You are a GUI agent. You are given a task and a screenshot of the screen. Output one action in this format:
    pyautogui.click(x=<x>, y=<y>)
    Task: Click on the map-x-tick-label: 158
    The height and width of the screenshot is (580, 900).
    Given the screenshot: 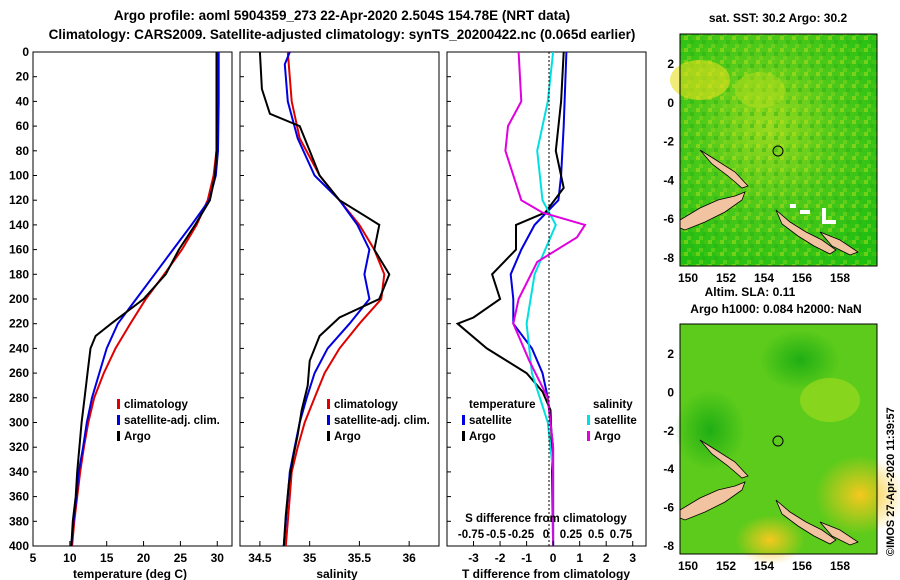 What is the action you would take?
    pyautogui.click(x=840, y=566)
    